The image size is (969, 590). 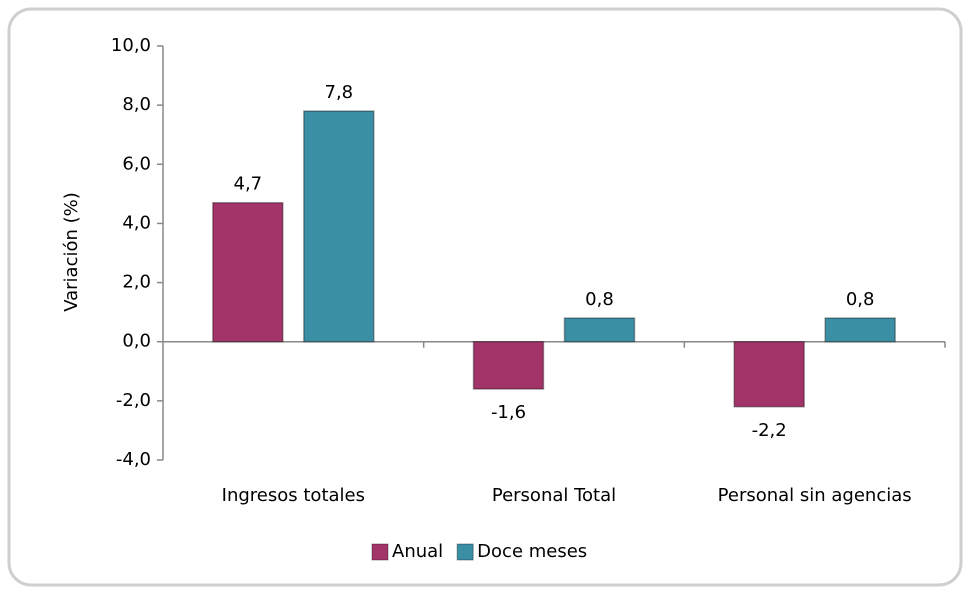 What do you see at coordinates (417, 551) in the screenshot?
I see `legend-label: Anual` at bounding box center [417, 551].